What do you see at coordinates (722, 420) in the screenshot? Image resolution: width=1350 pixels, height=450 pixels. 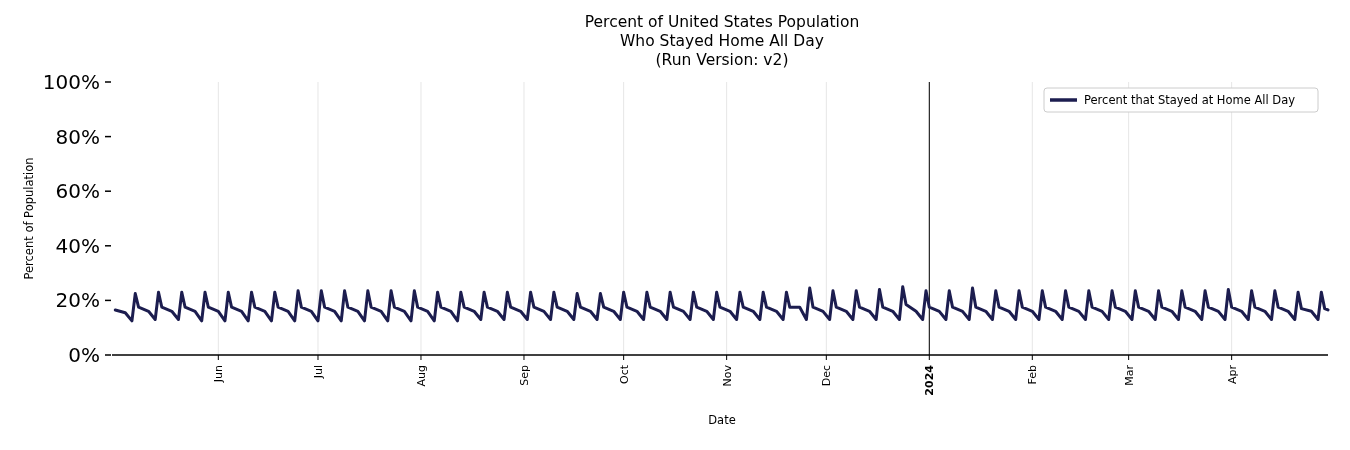 I see `x-axis-title: Date` at bounding box center [722, 420].